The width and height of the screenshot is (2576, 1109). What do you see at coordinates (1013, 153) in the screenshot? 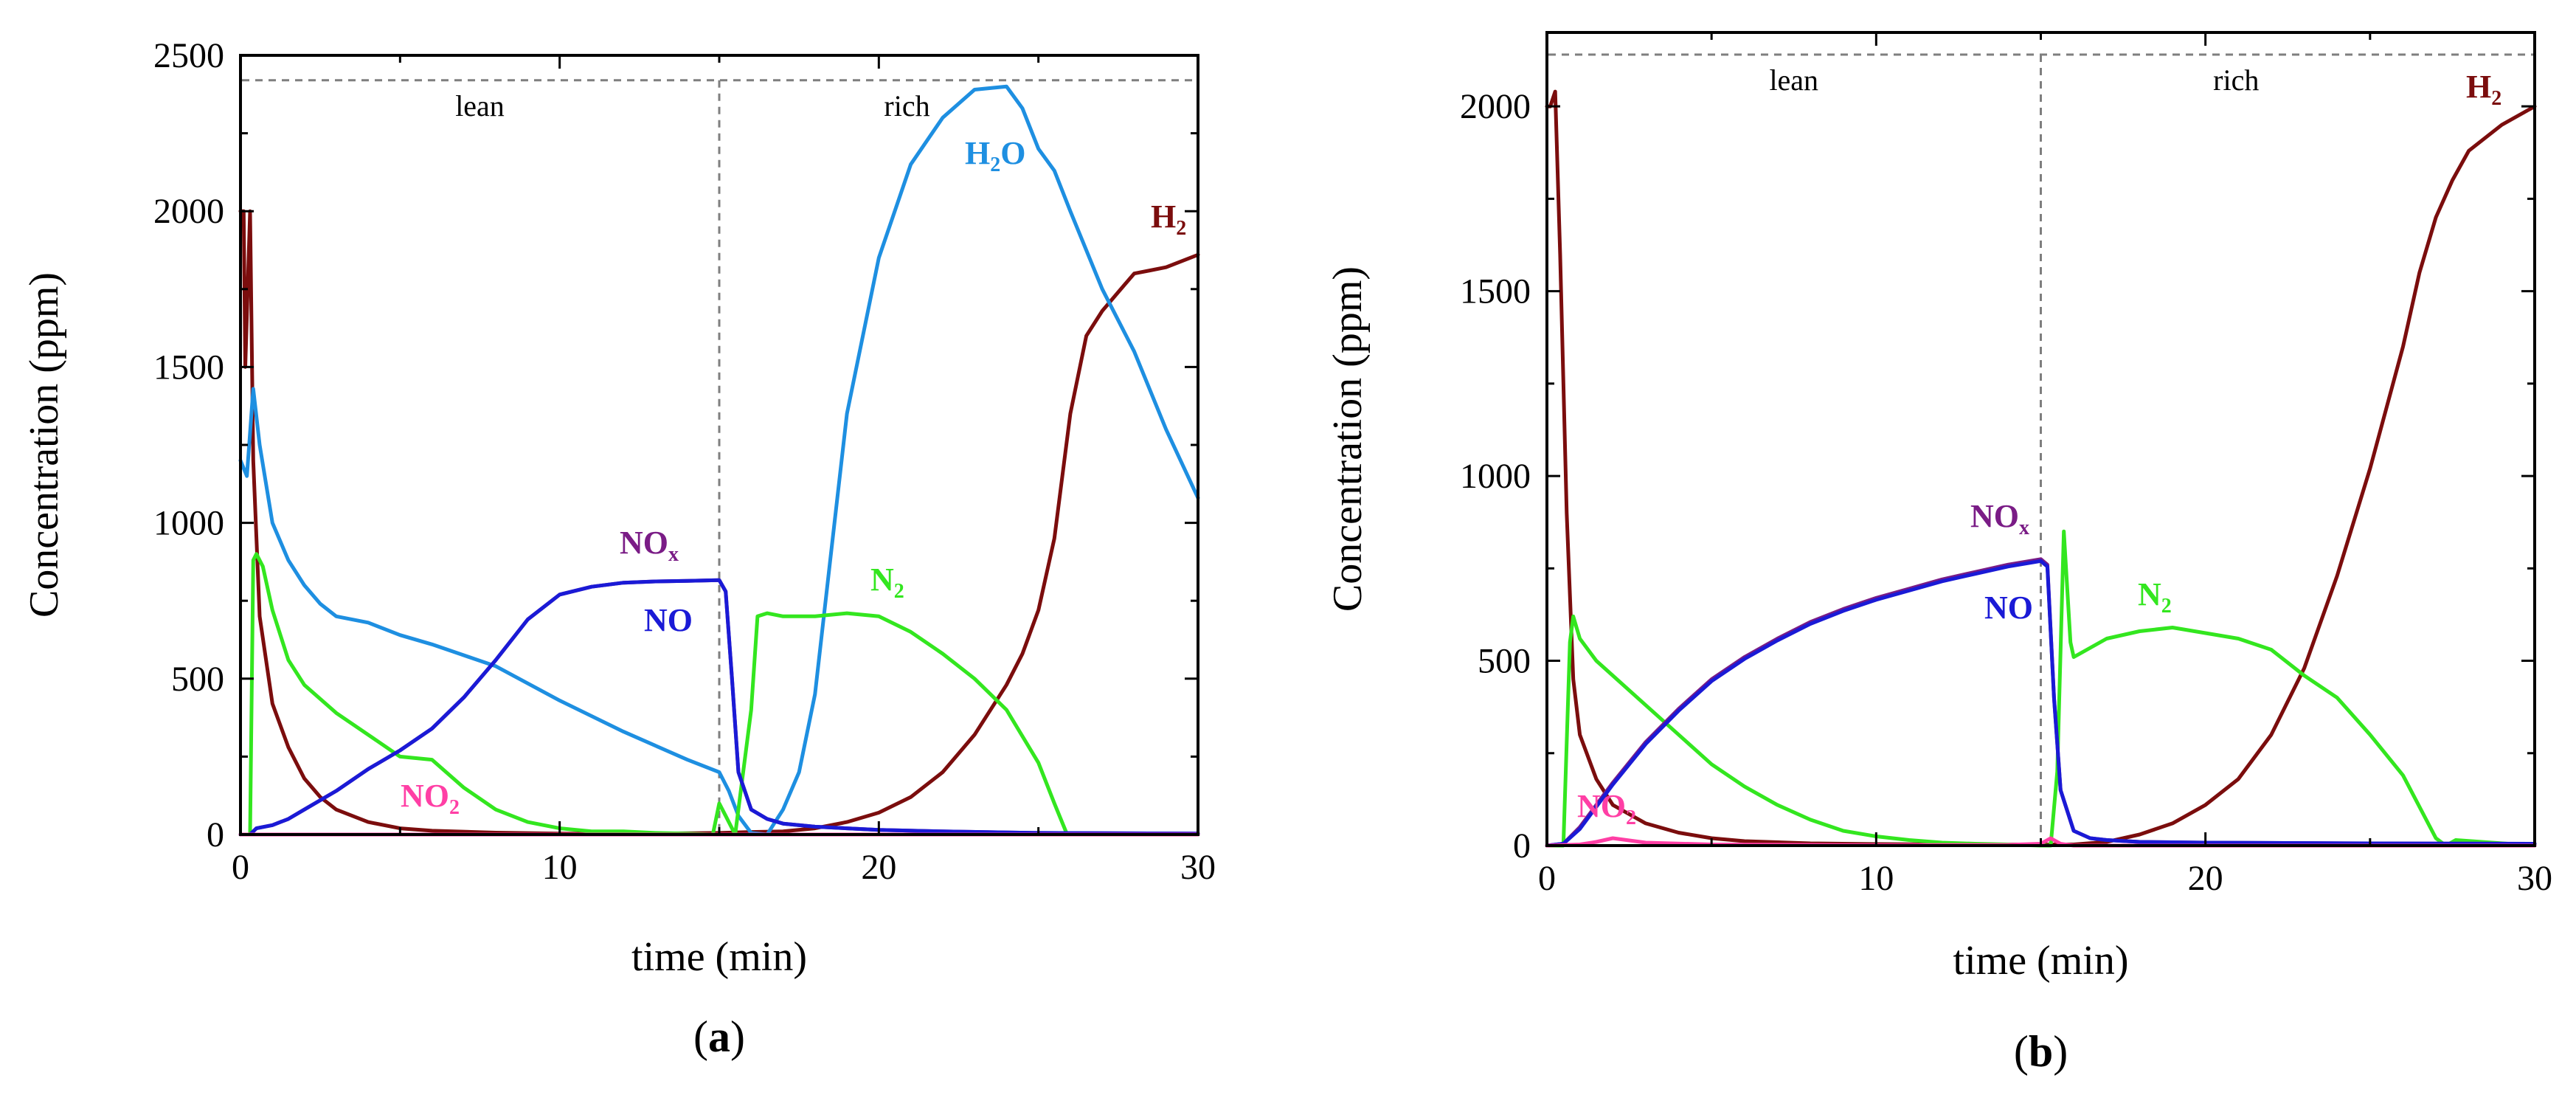
I see `series-label-suffix: O` at bounding box center [1013, 153].